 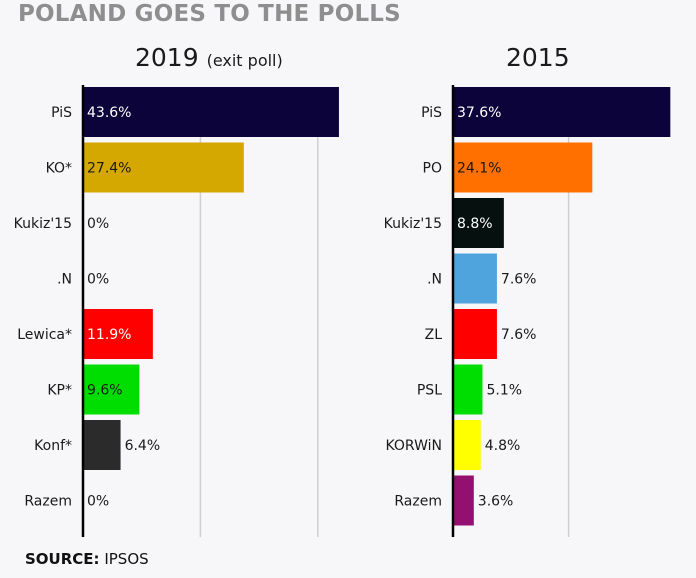 I want to click on panel-subtitle: (exit poll), so click(x=244, y=60).